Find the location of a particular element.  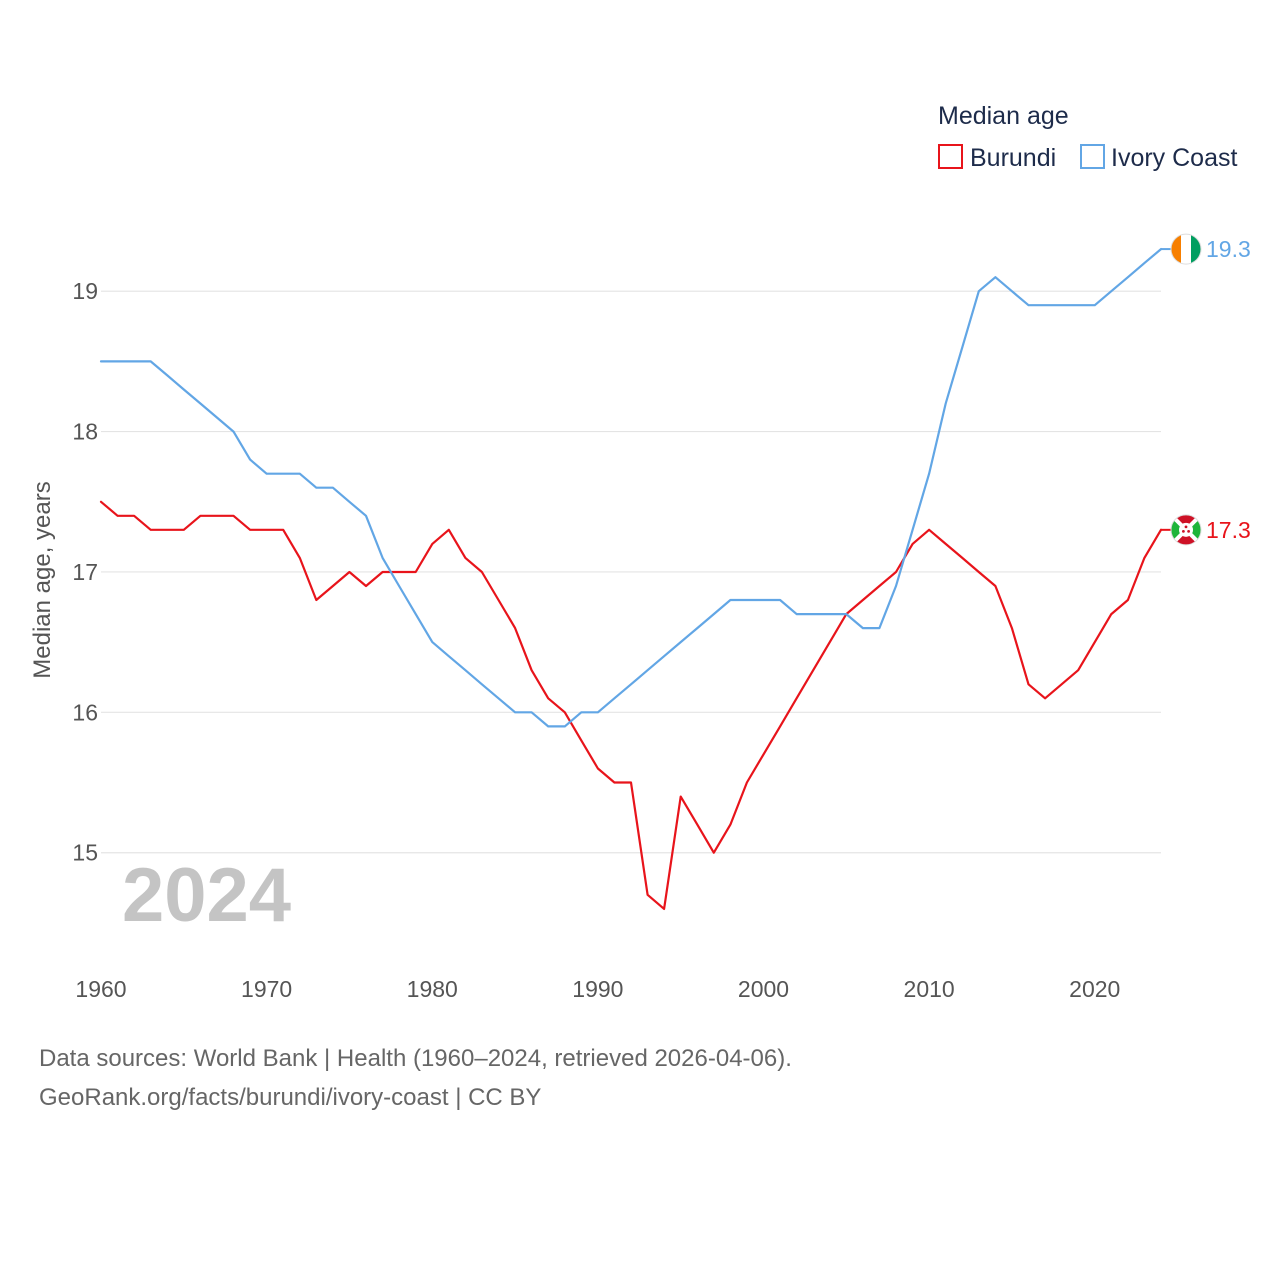

x-tick-label-2000: 2000 is located at coordinates (763, 989).